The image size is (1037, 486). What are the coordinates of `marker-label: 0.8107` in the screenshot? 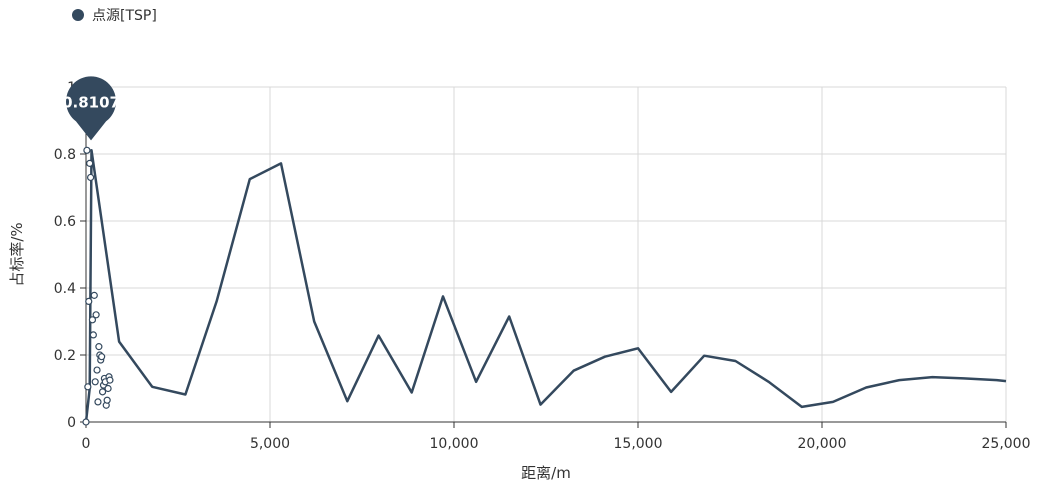 It's located at (91, 102).